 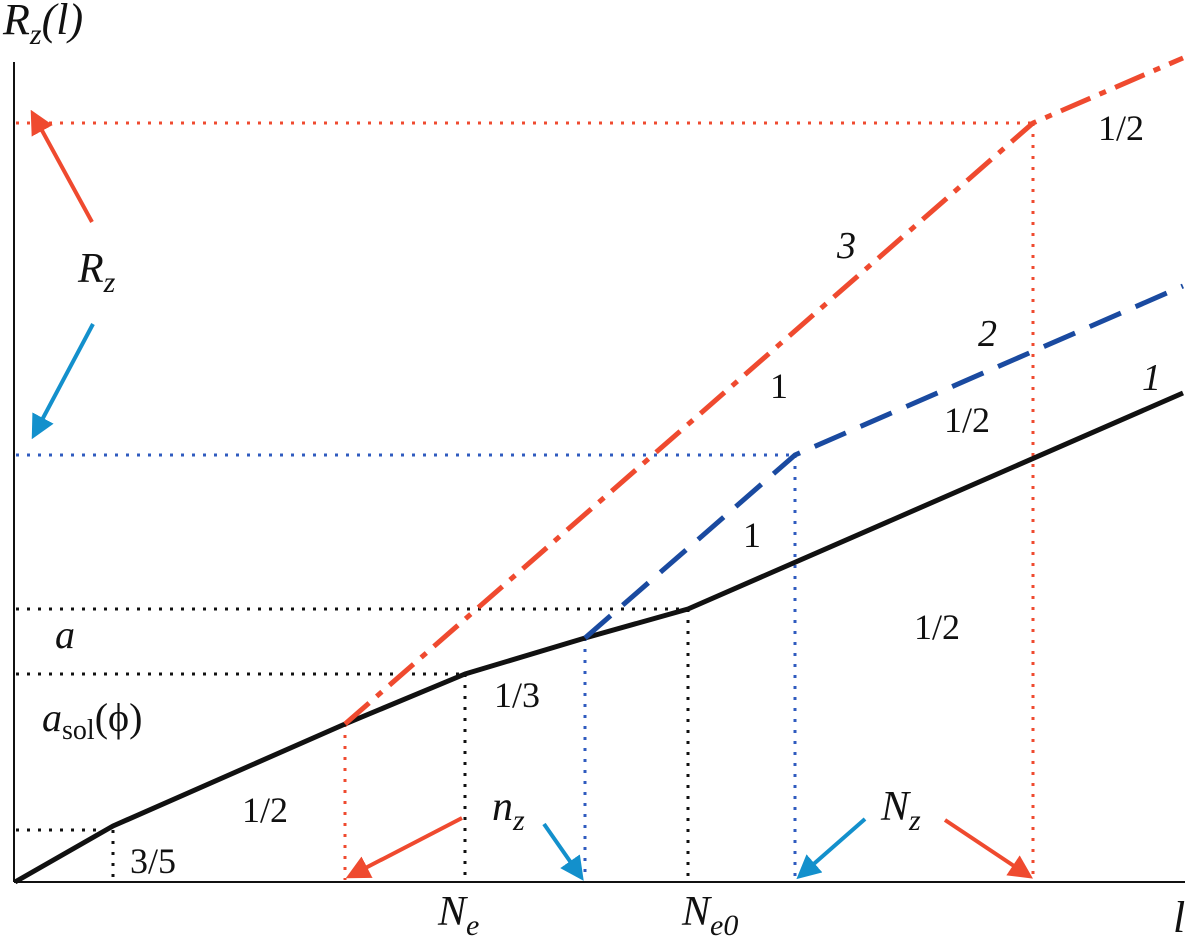 I want to click on slope-one-red: 1, so click(x=779, y=386).